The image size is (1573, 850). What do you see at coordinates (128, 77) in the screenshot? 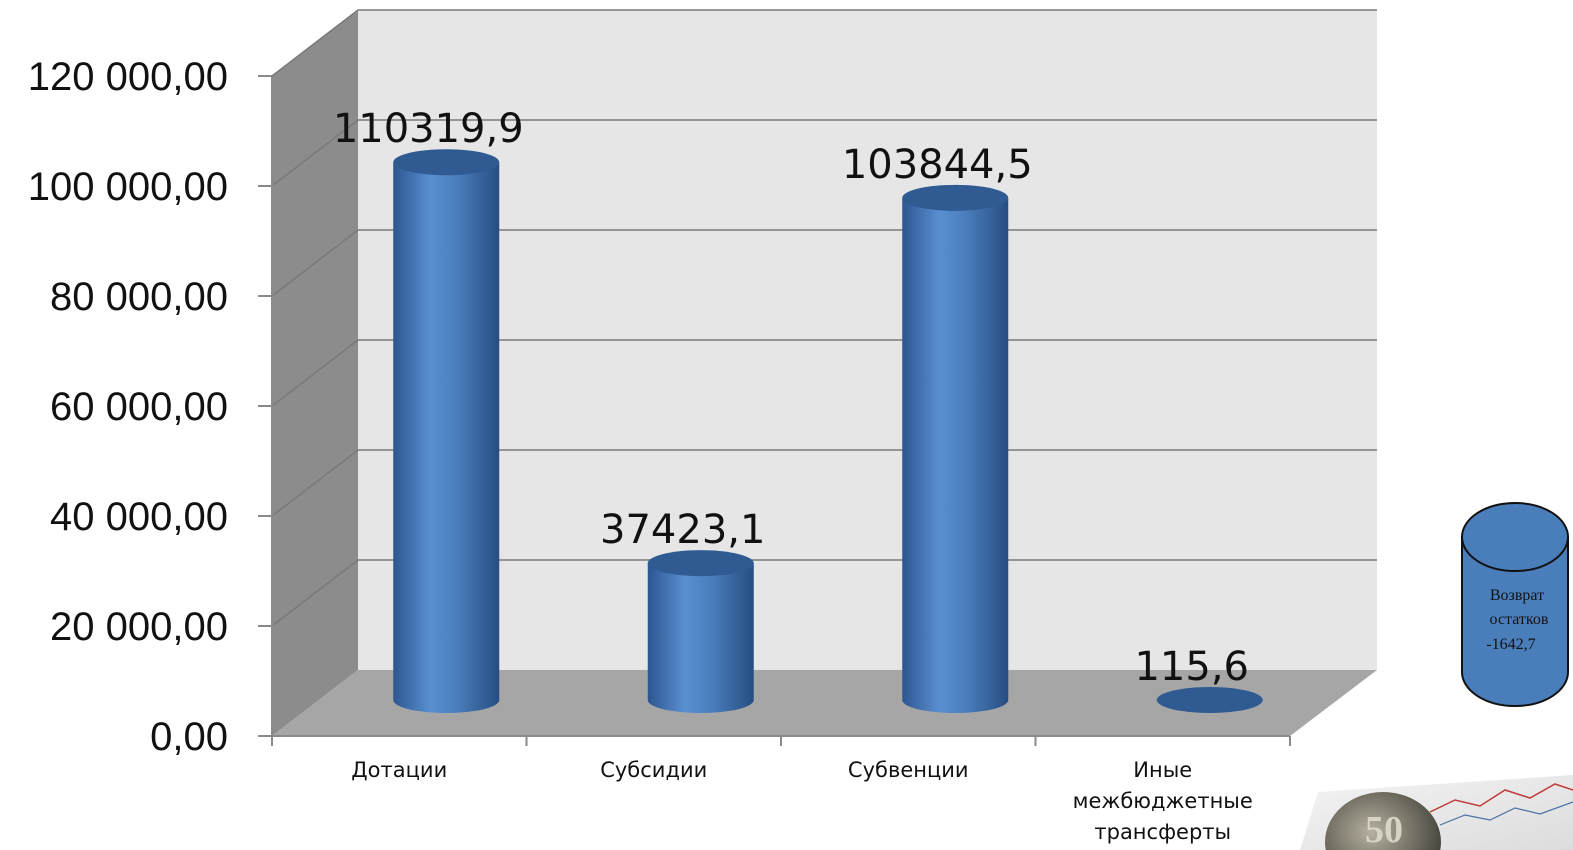
I see `y-tick-label: 120 000,00` at bounding box center [128, 77].